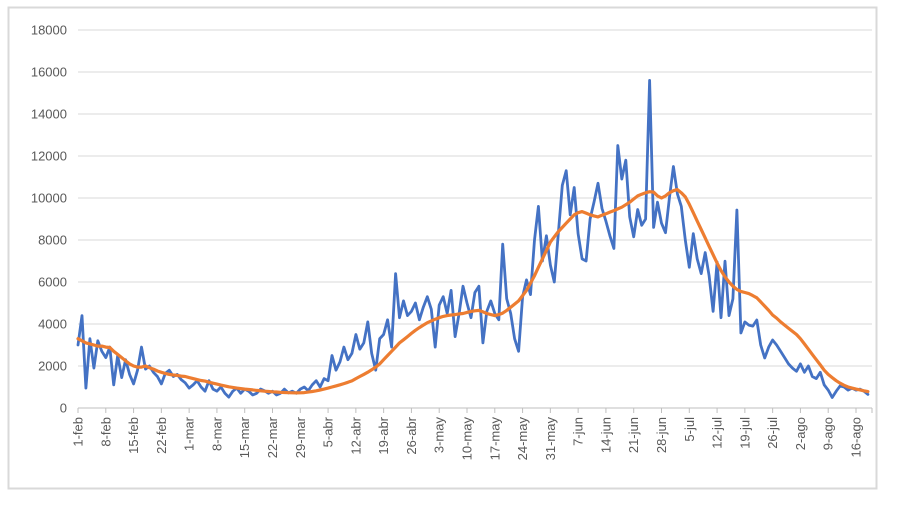 This screenshot has width=900, height=507. I want to click on x-axis-tick-label: 19-jul, so click(744, 433).